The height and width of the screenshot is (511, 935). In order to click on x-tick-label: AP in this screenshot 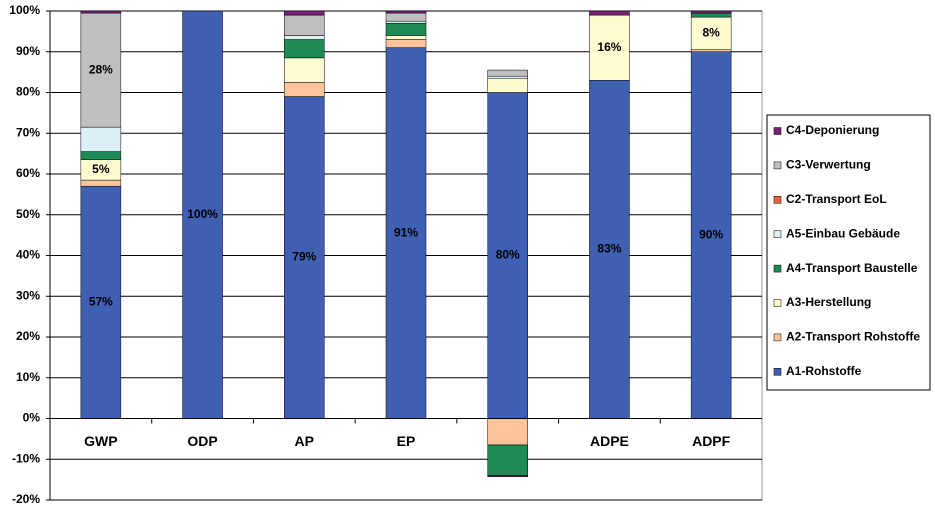, I will do `click(304, 441)`.